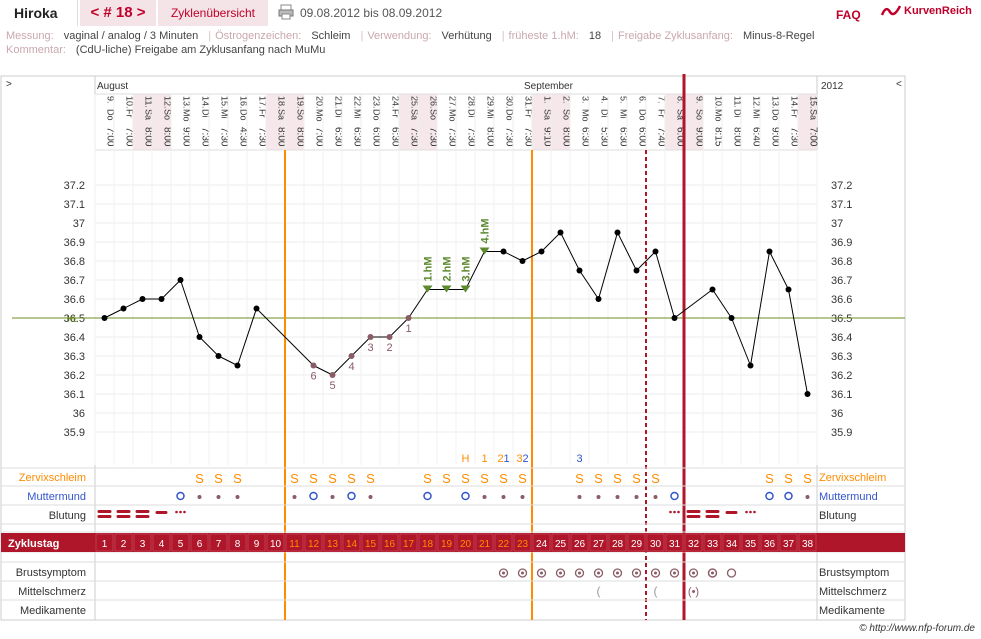 The height and width of the screenshot is (639, 981). Describe the element at coordinates (841, 338) in the screenshot. I see `y-tick-right: 36.4` at that location.